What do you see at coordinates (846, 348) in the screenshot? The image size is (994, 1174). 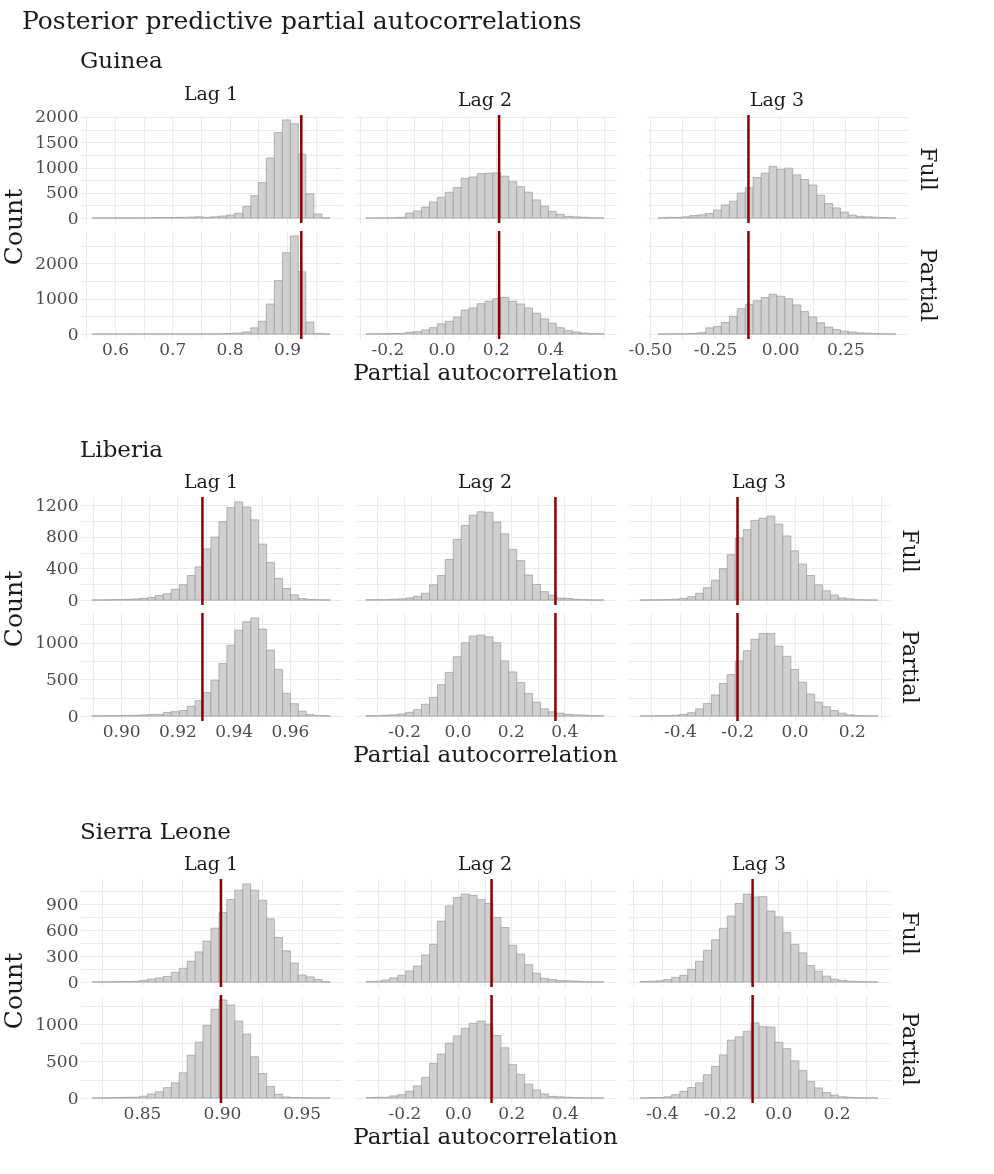 I see `x-tick-label: 0.25` at bounding box center [846, 348].